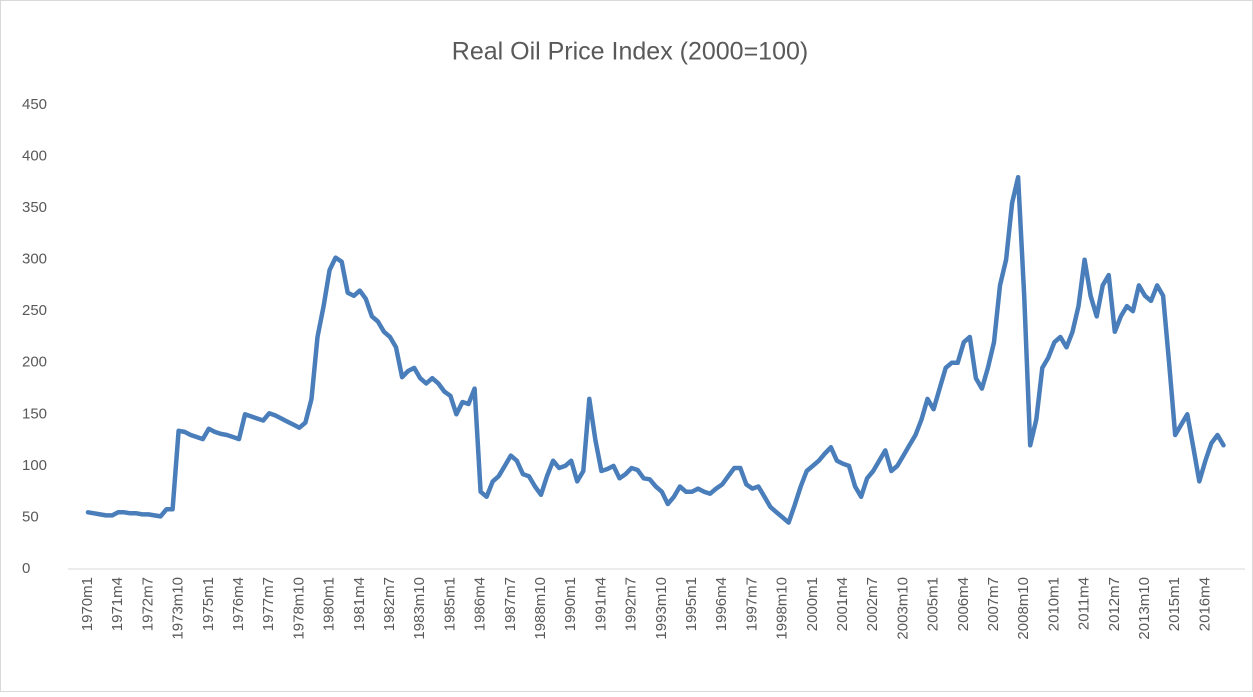  I want to click on x-tick-label: 1992m7, so click(631, 604).